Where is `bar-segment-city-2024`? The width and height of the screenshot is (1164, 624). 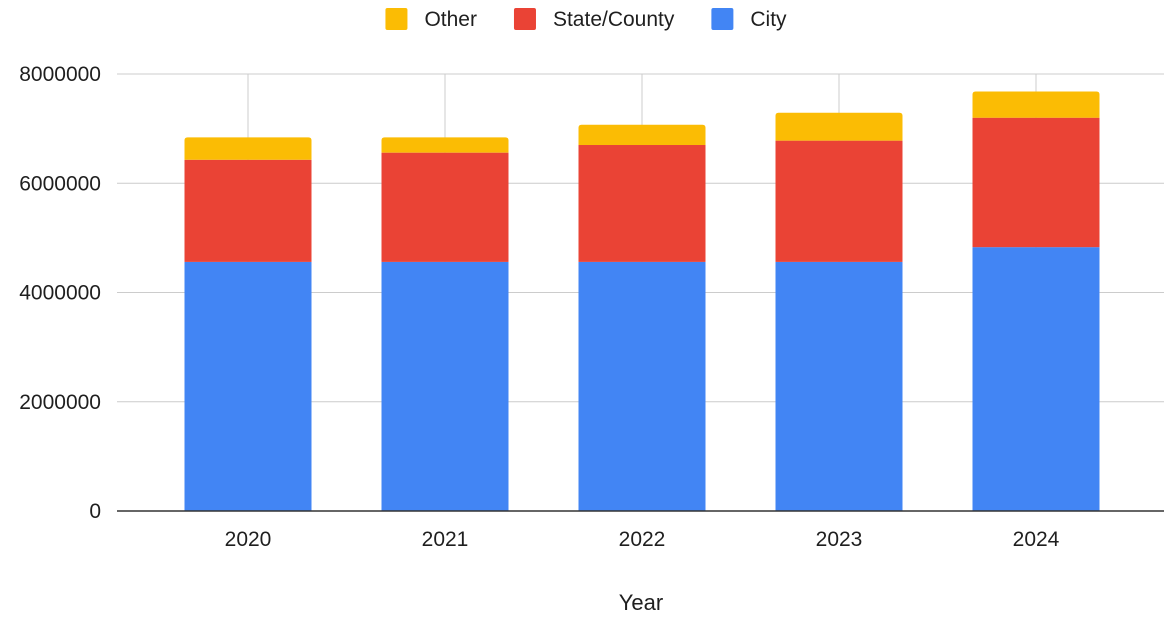
bar-segment-city-2024 is located at coordinates (1036, 379).